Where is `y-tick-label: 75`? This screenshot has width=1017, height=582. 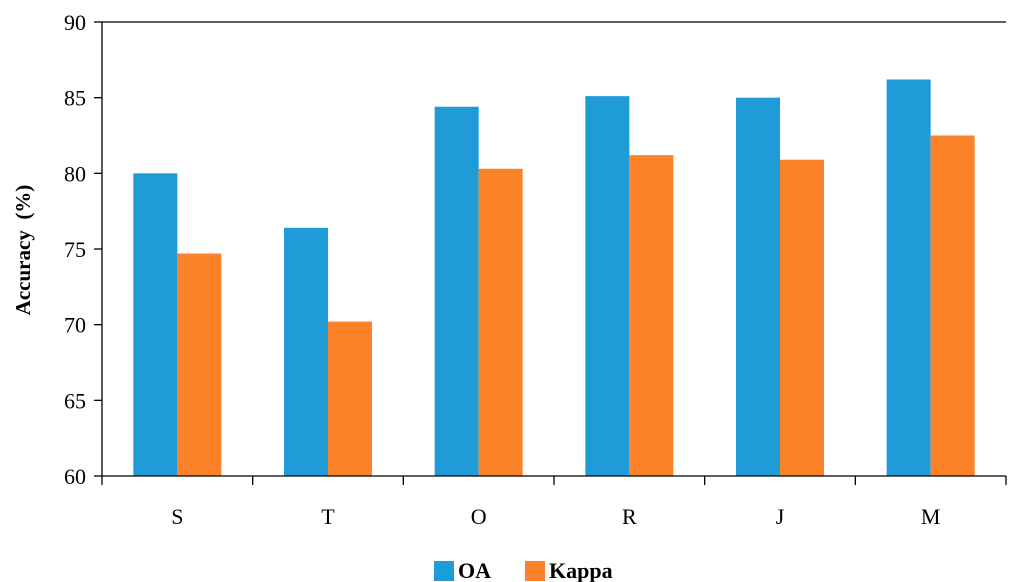 y-tick-label: 75 is located at coordinates (75, 249).